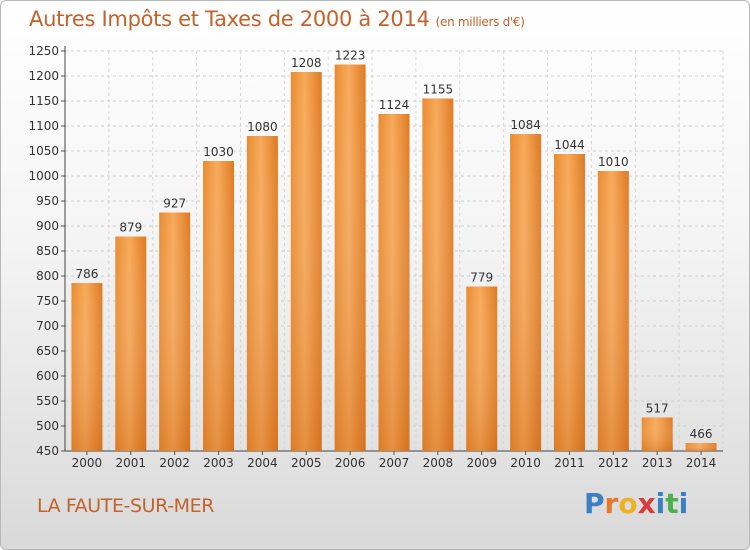 The image size is (750, 550). Describe the element at coordinates (43, 101) in the screenshot. I see `y-tick-label: 1150` at that location.